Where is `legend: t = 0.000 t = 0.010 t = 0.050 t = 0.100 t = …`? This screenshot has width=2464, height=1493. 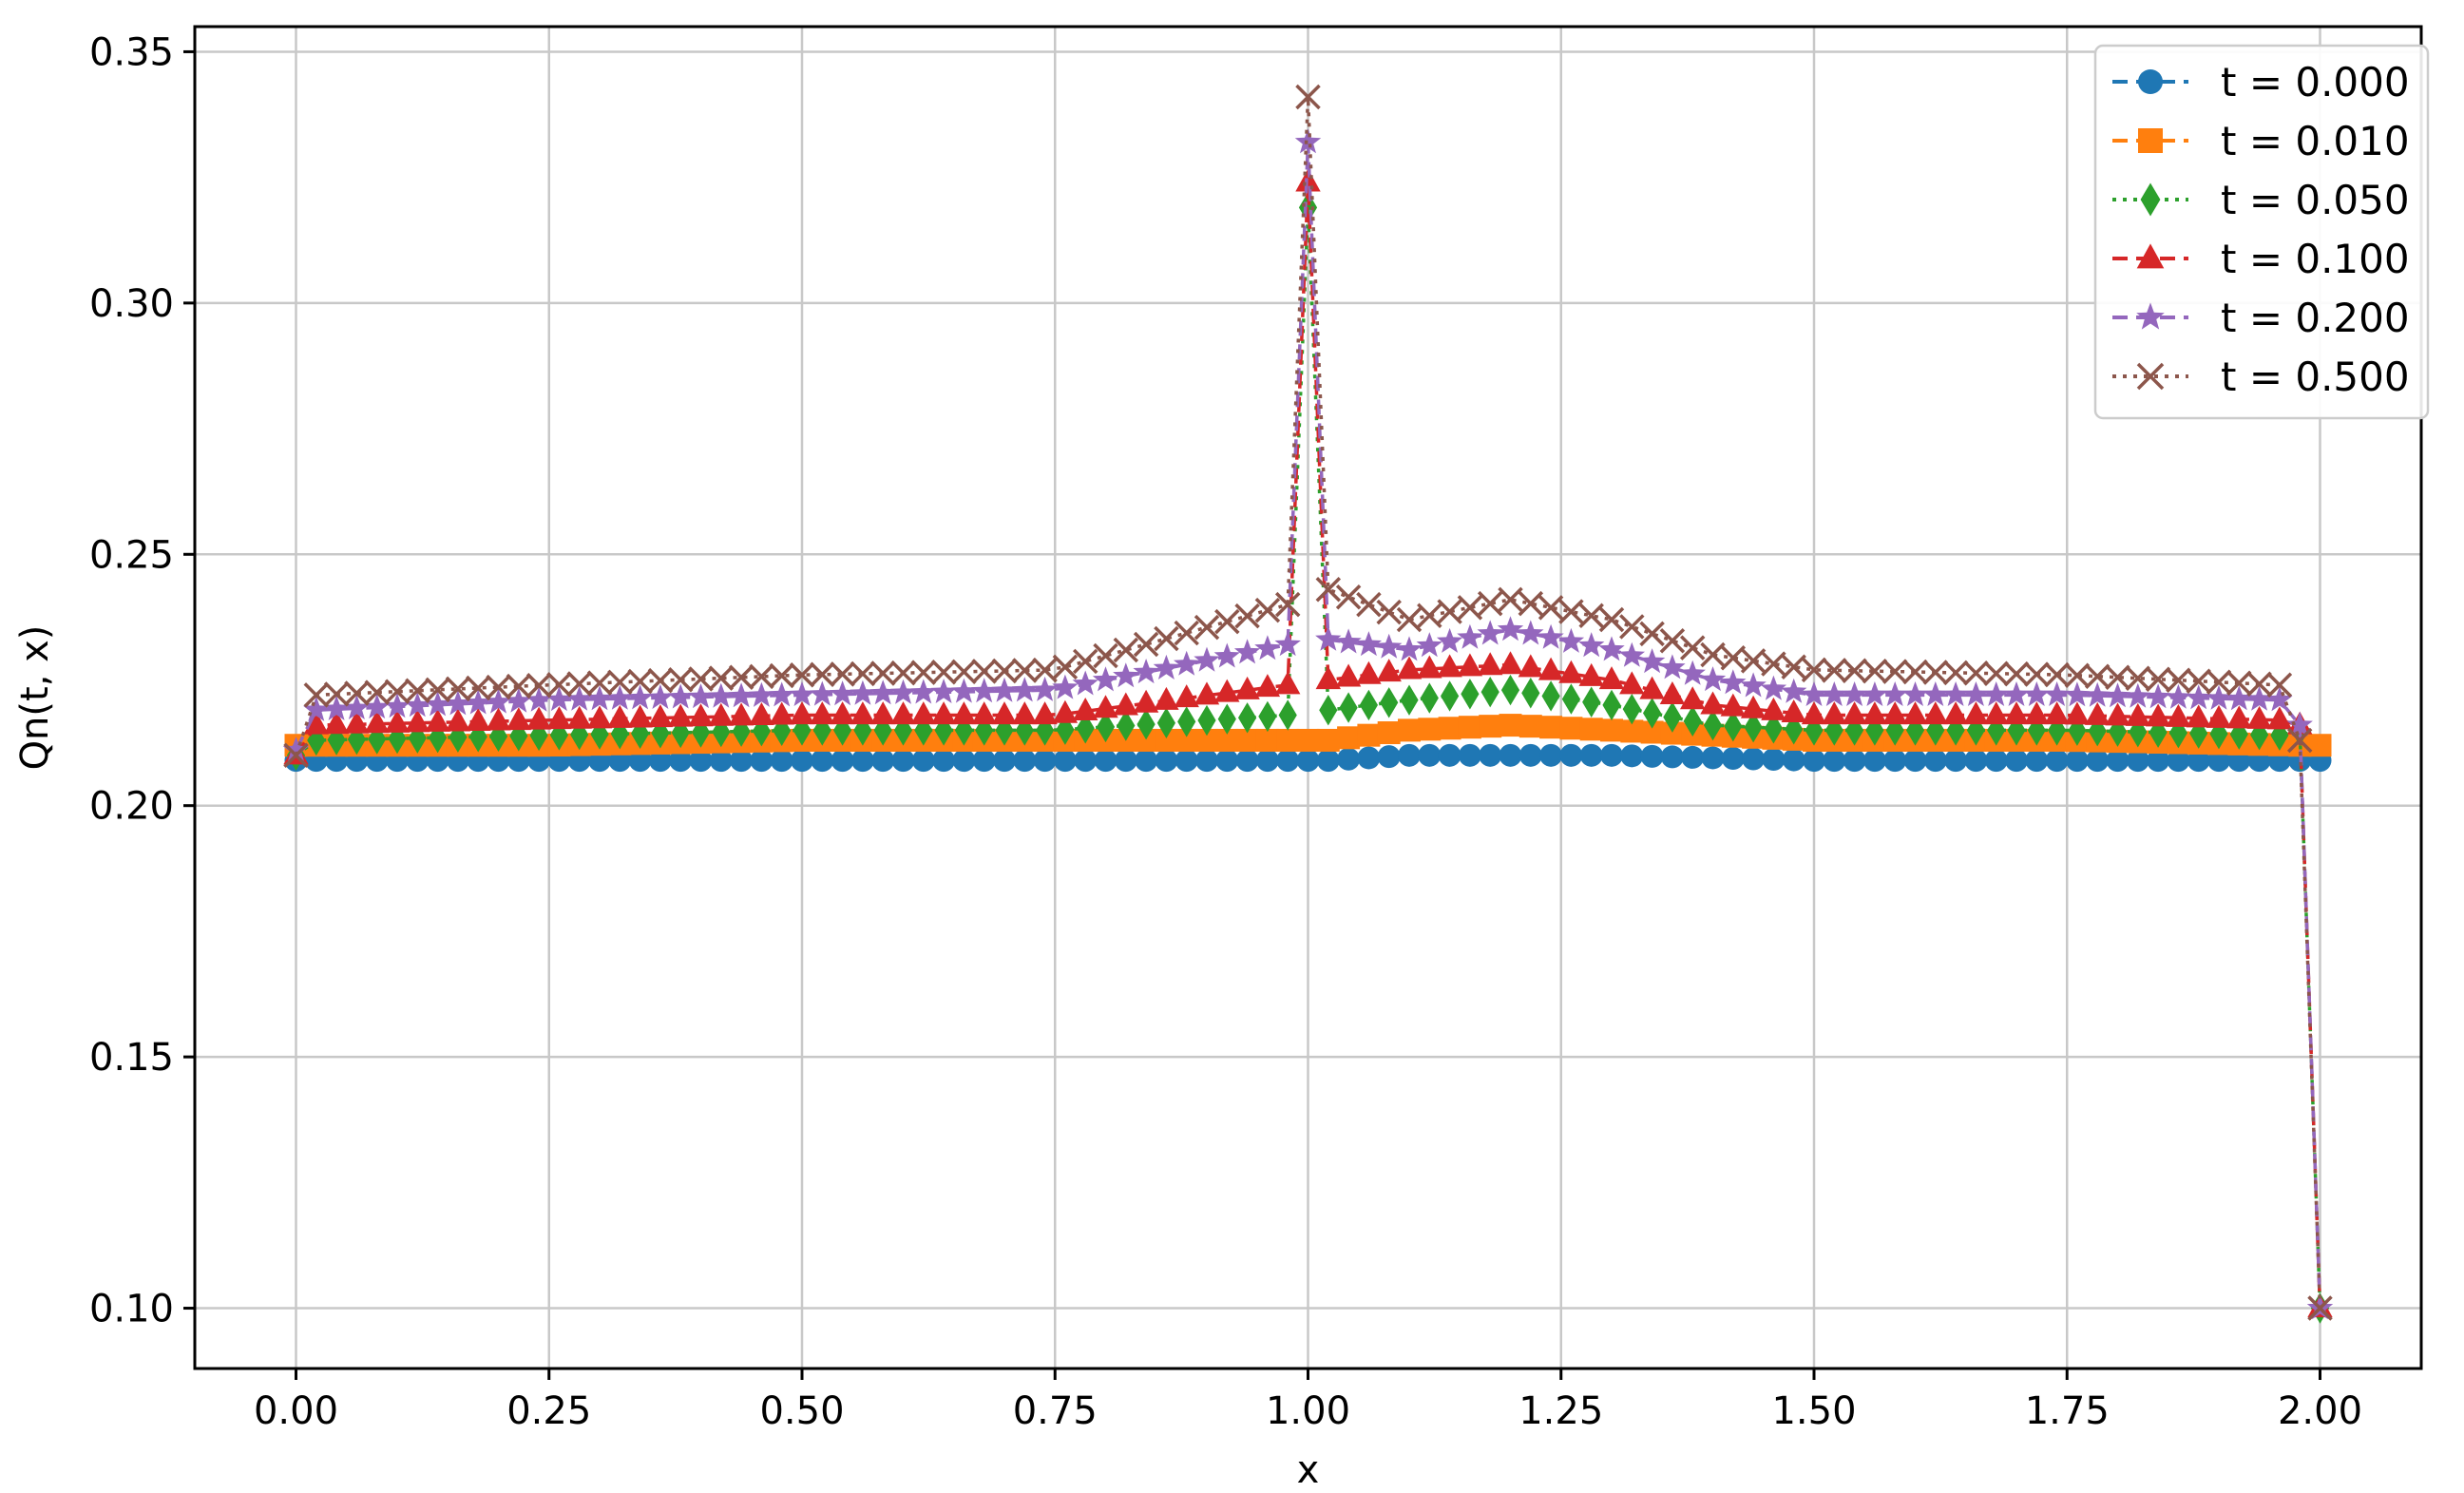 legend: t = 0.000 t = 0.010 t = 0.050 t = 0.100 t = … is located at coordinates (2261, 232).